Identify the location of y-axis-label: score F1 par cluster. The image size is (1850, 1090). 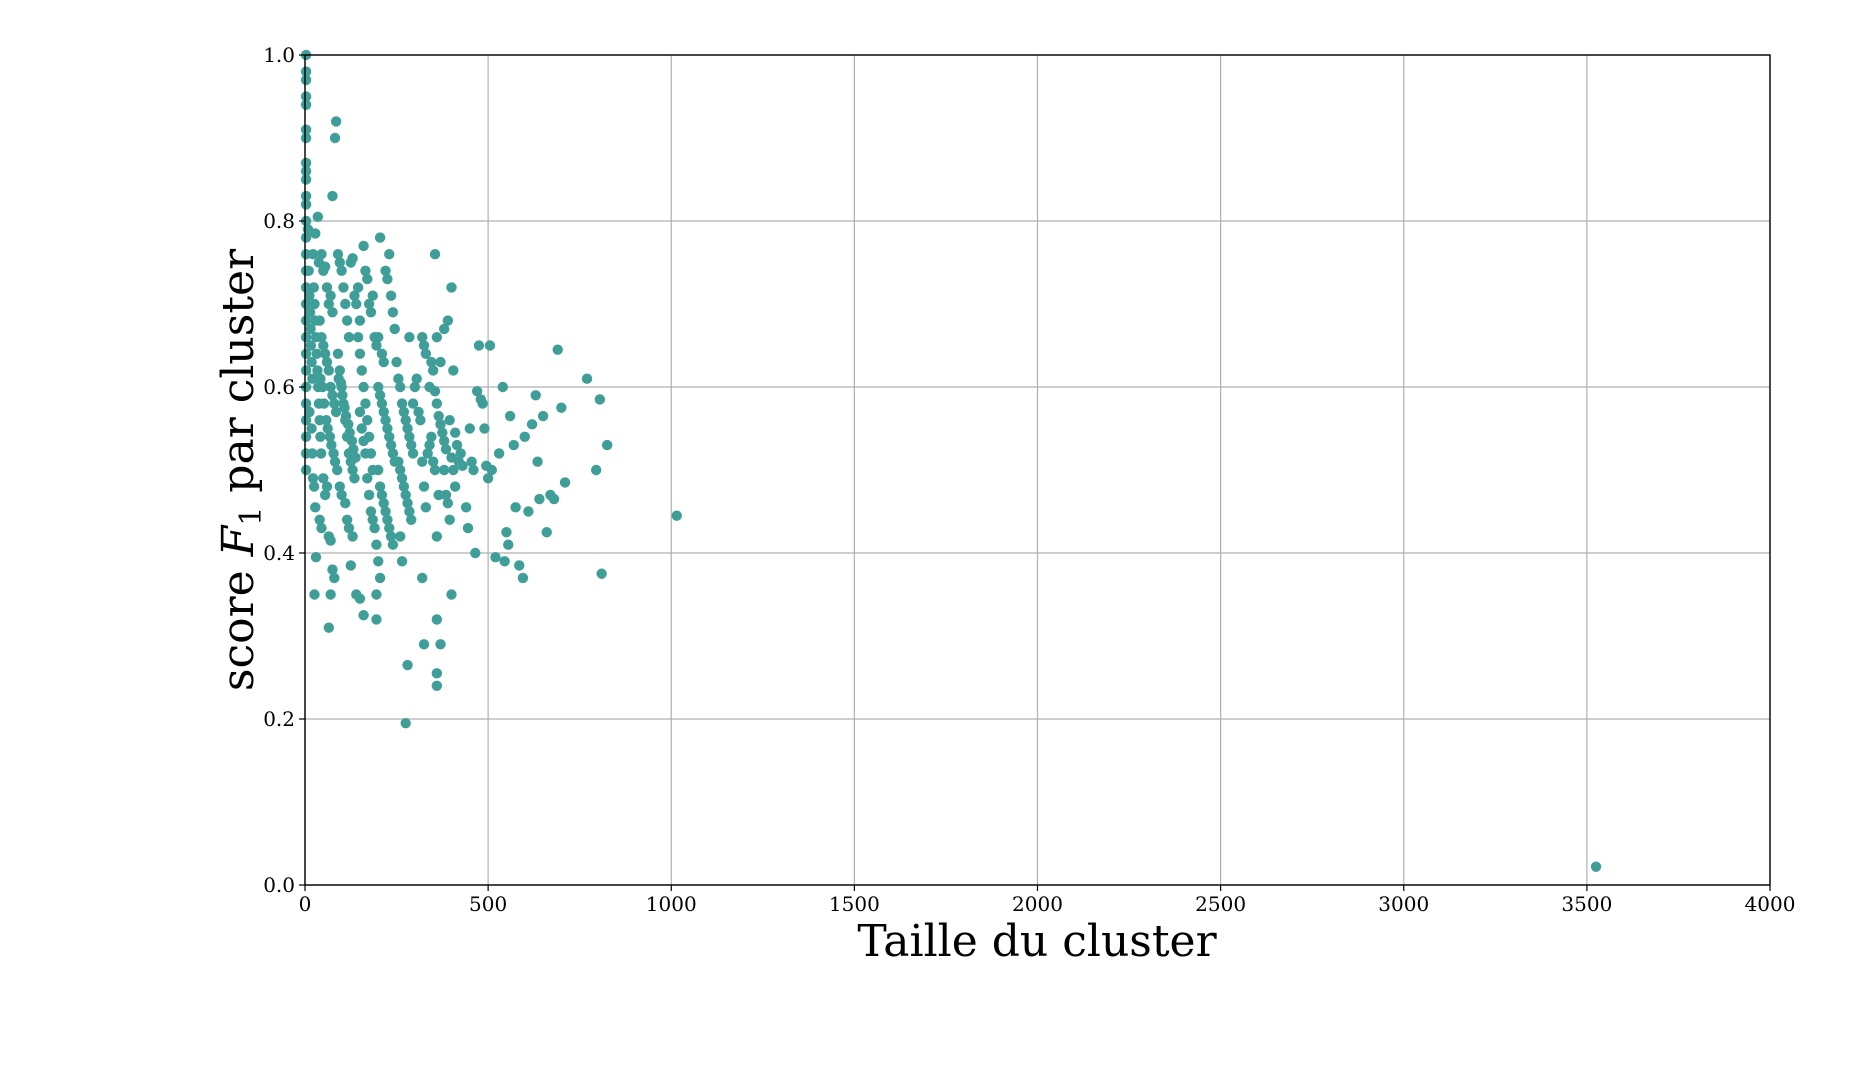
(241, 469).